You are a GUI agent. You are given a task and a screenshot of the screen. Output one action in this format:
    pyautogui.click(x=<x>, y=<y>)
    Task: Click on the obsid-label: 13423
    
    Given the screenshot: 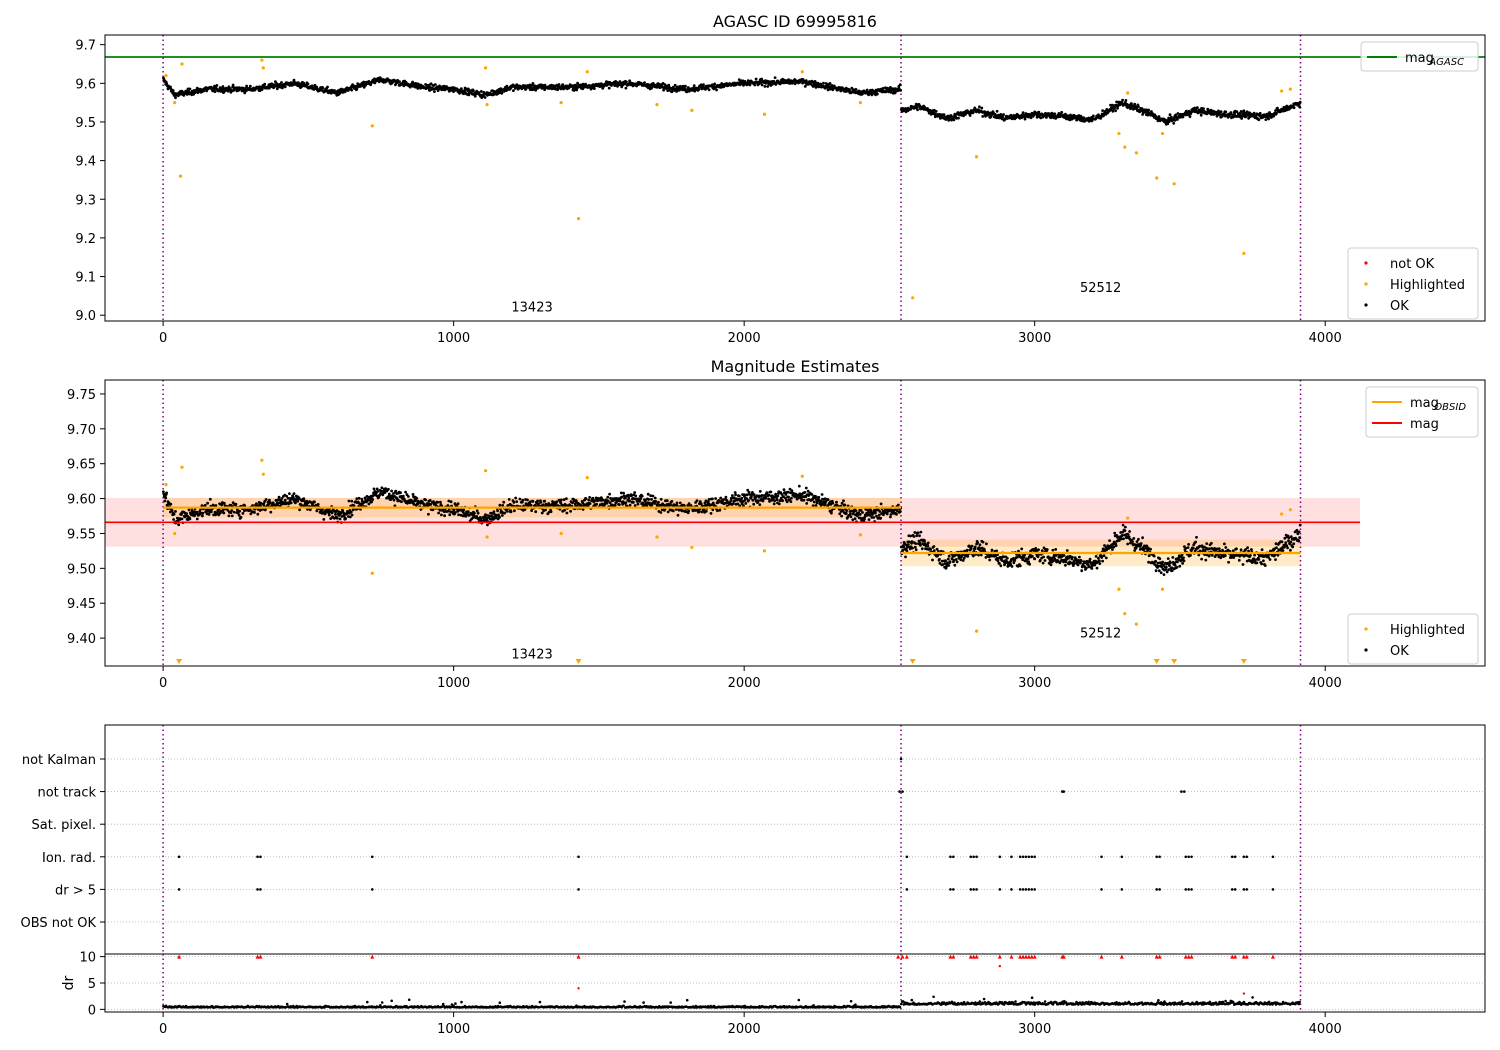 What is the action you would take?
    pyautogui.click(x=531, y=307)
    